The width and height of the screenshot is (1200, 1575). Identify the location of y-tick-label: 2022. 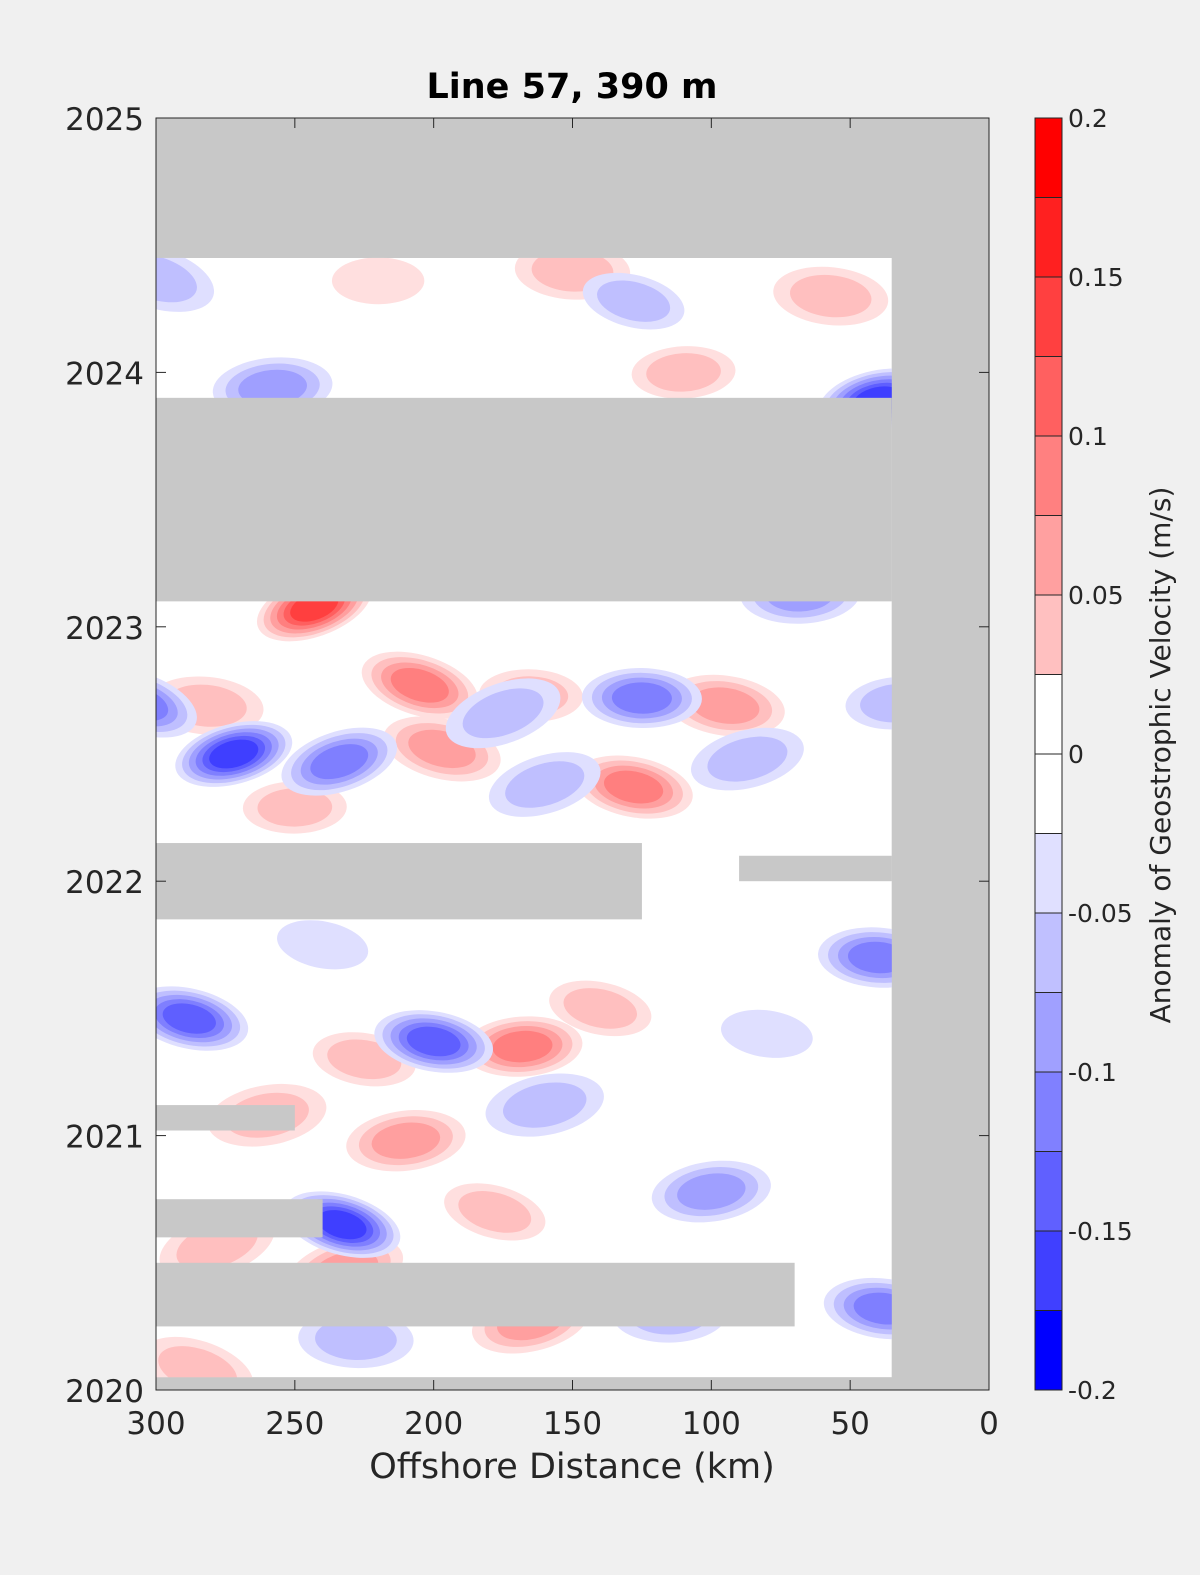
(104, 883).